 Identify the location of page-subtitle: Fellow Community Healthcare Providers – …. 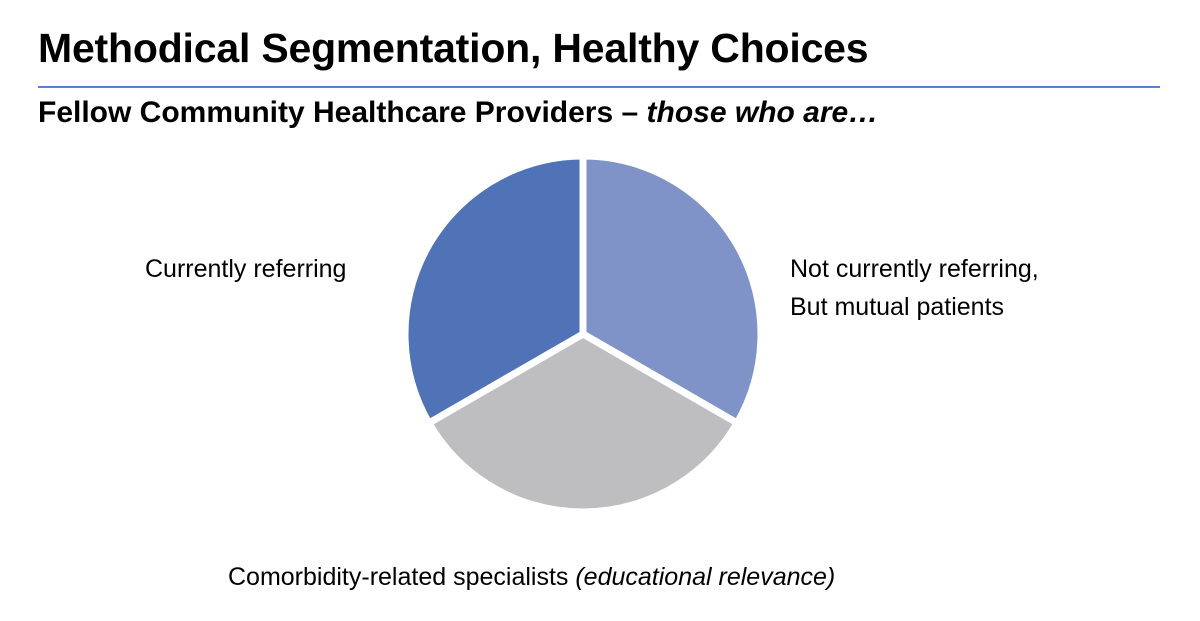
(458, 113).